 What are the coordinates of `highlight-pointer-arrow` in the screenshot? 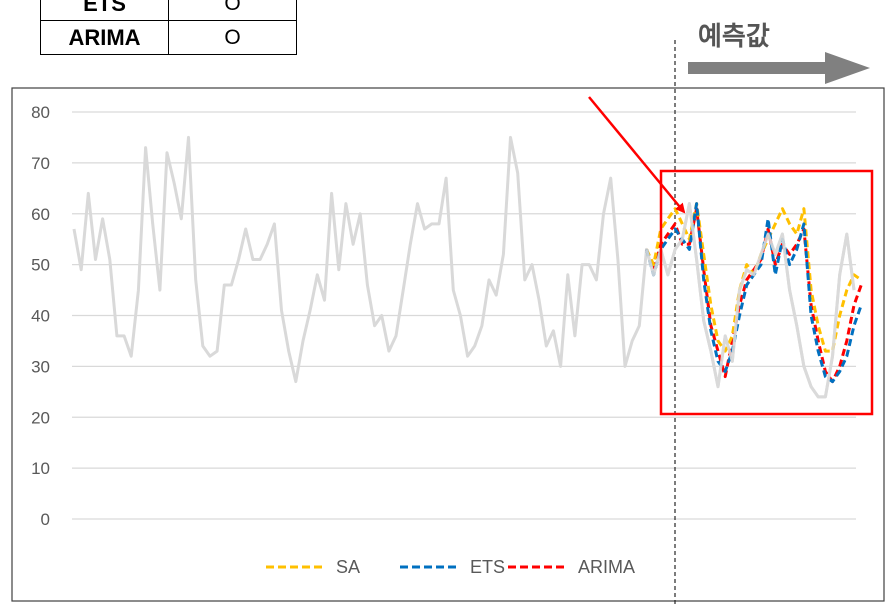 It's located at (637, 155).